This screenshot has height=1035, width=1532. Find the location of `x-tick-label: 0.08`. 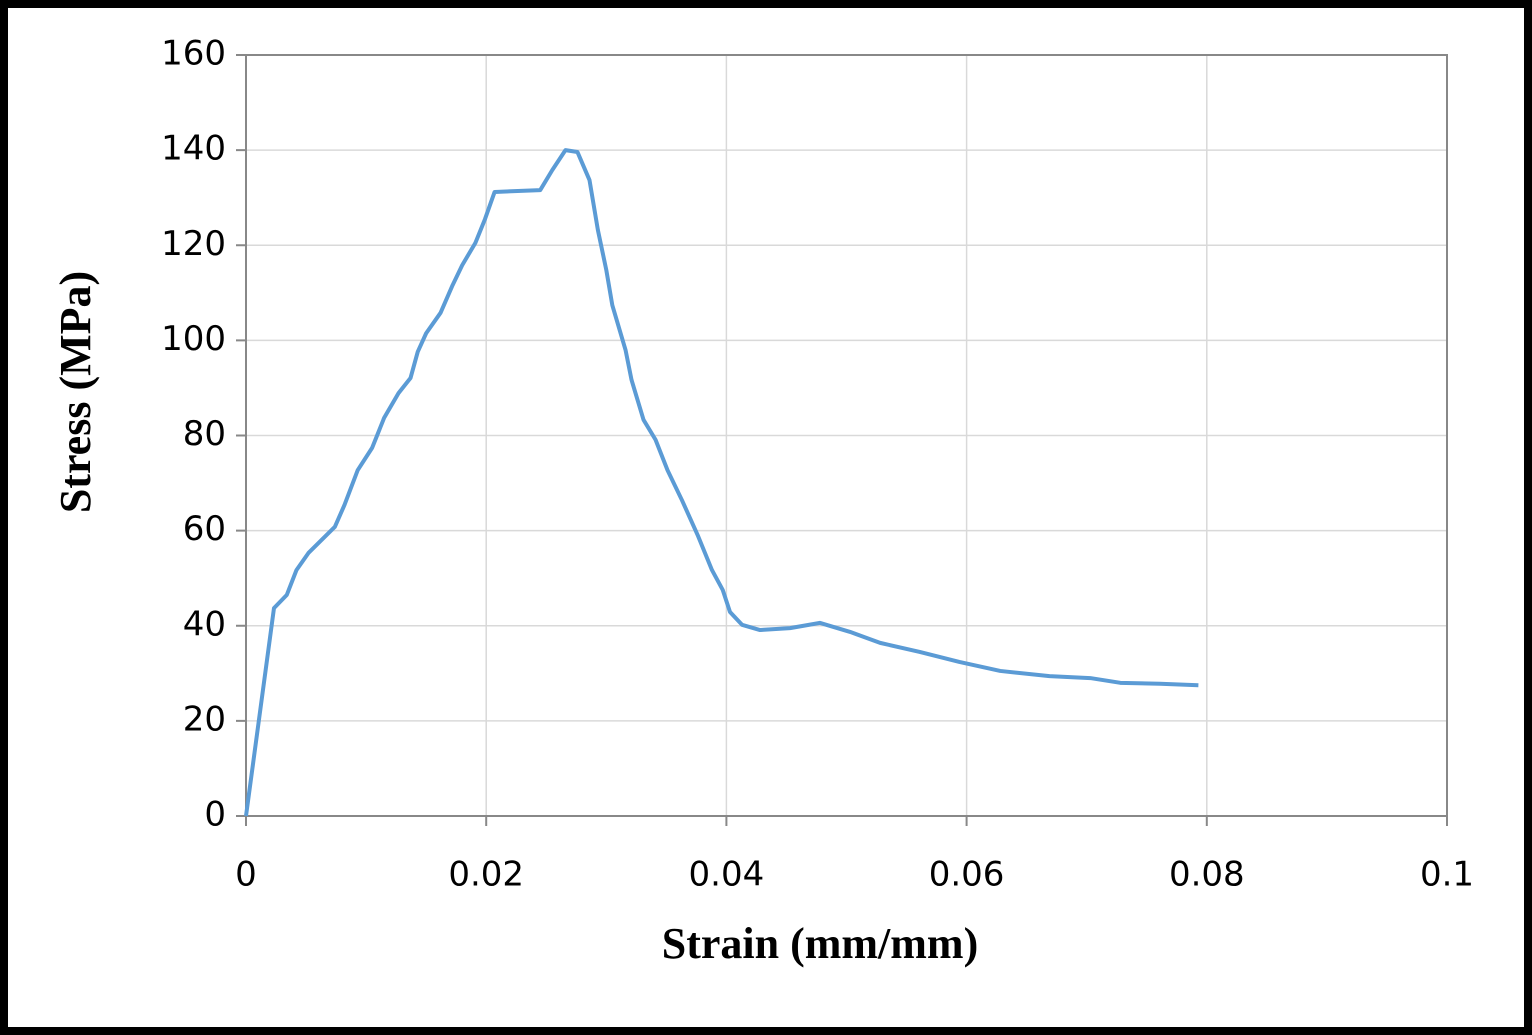

x-tick-label: 0.08 is located at coordinates (1207, 875).